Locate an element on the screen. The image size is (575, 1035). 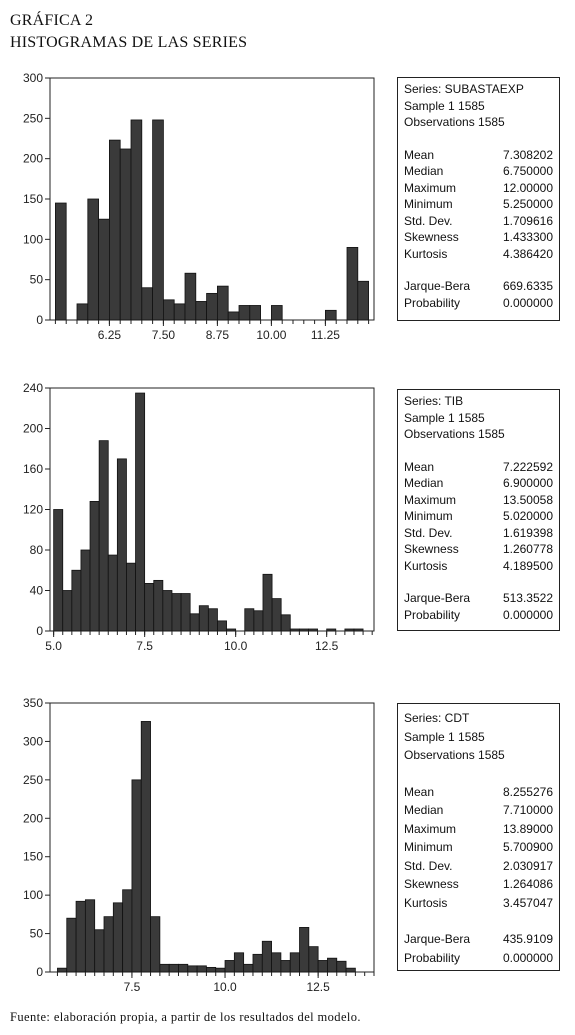
x-tick-label: 7.50 is located at coordinates (164, 335).